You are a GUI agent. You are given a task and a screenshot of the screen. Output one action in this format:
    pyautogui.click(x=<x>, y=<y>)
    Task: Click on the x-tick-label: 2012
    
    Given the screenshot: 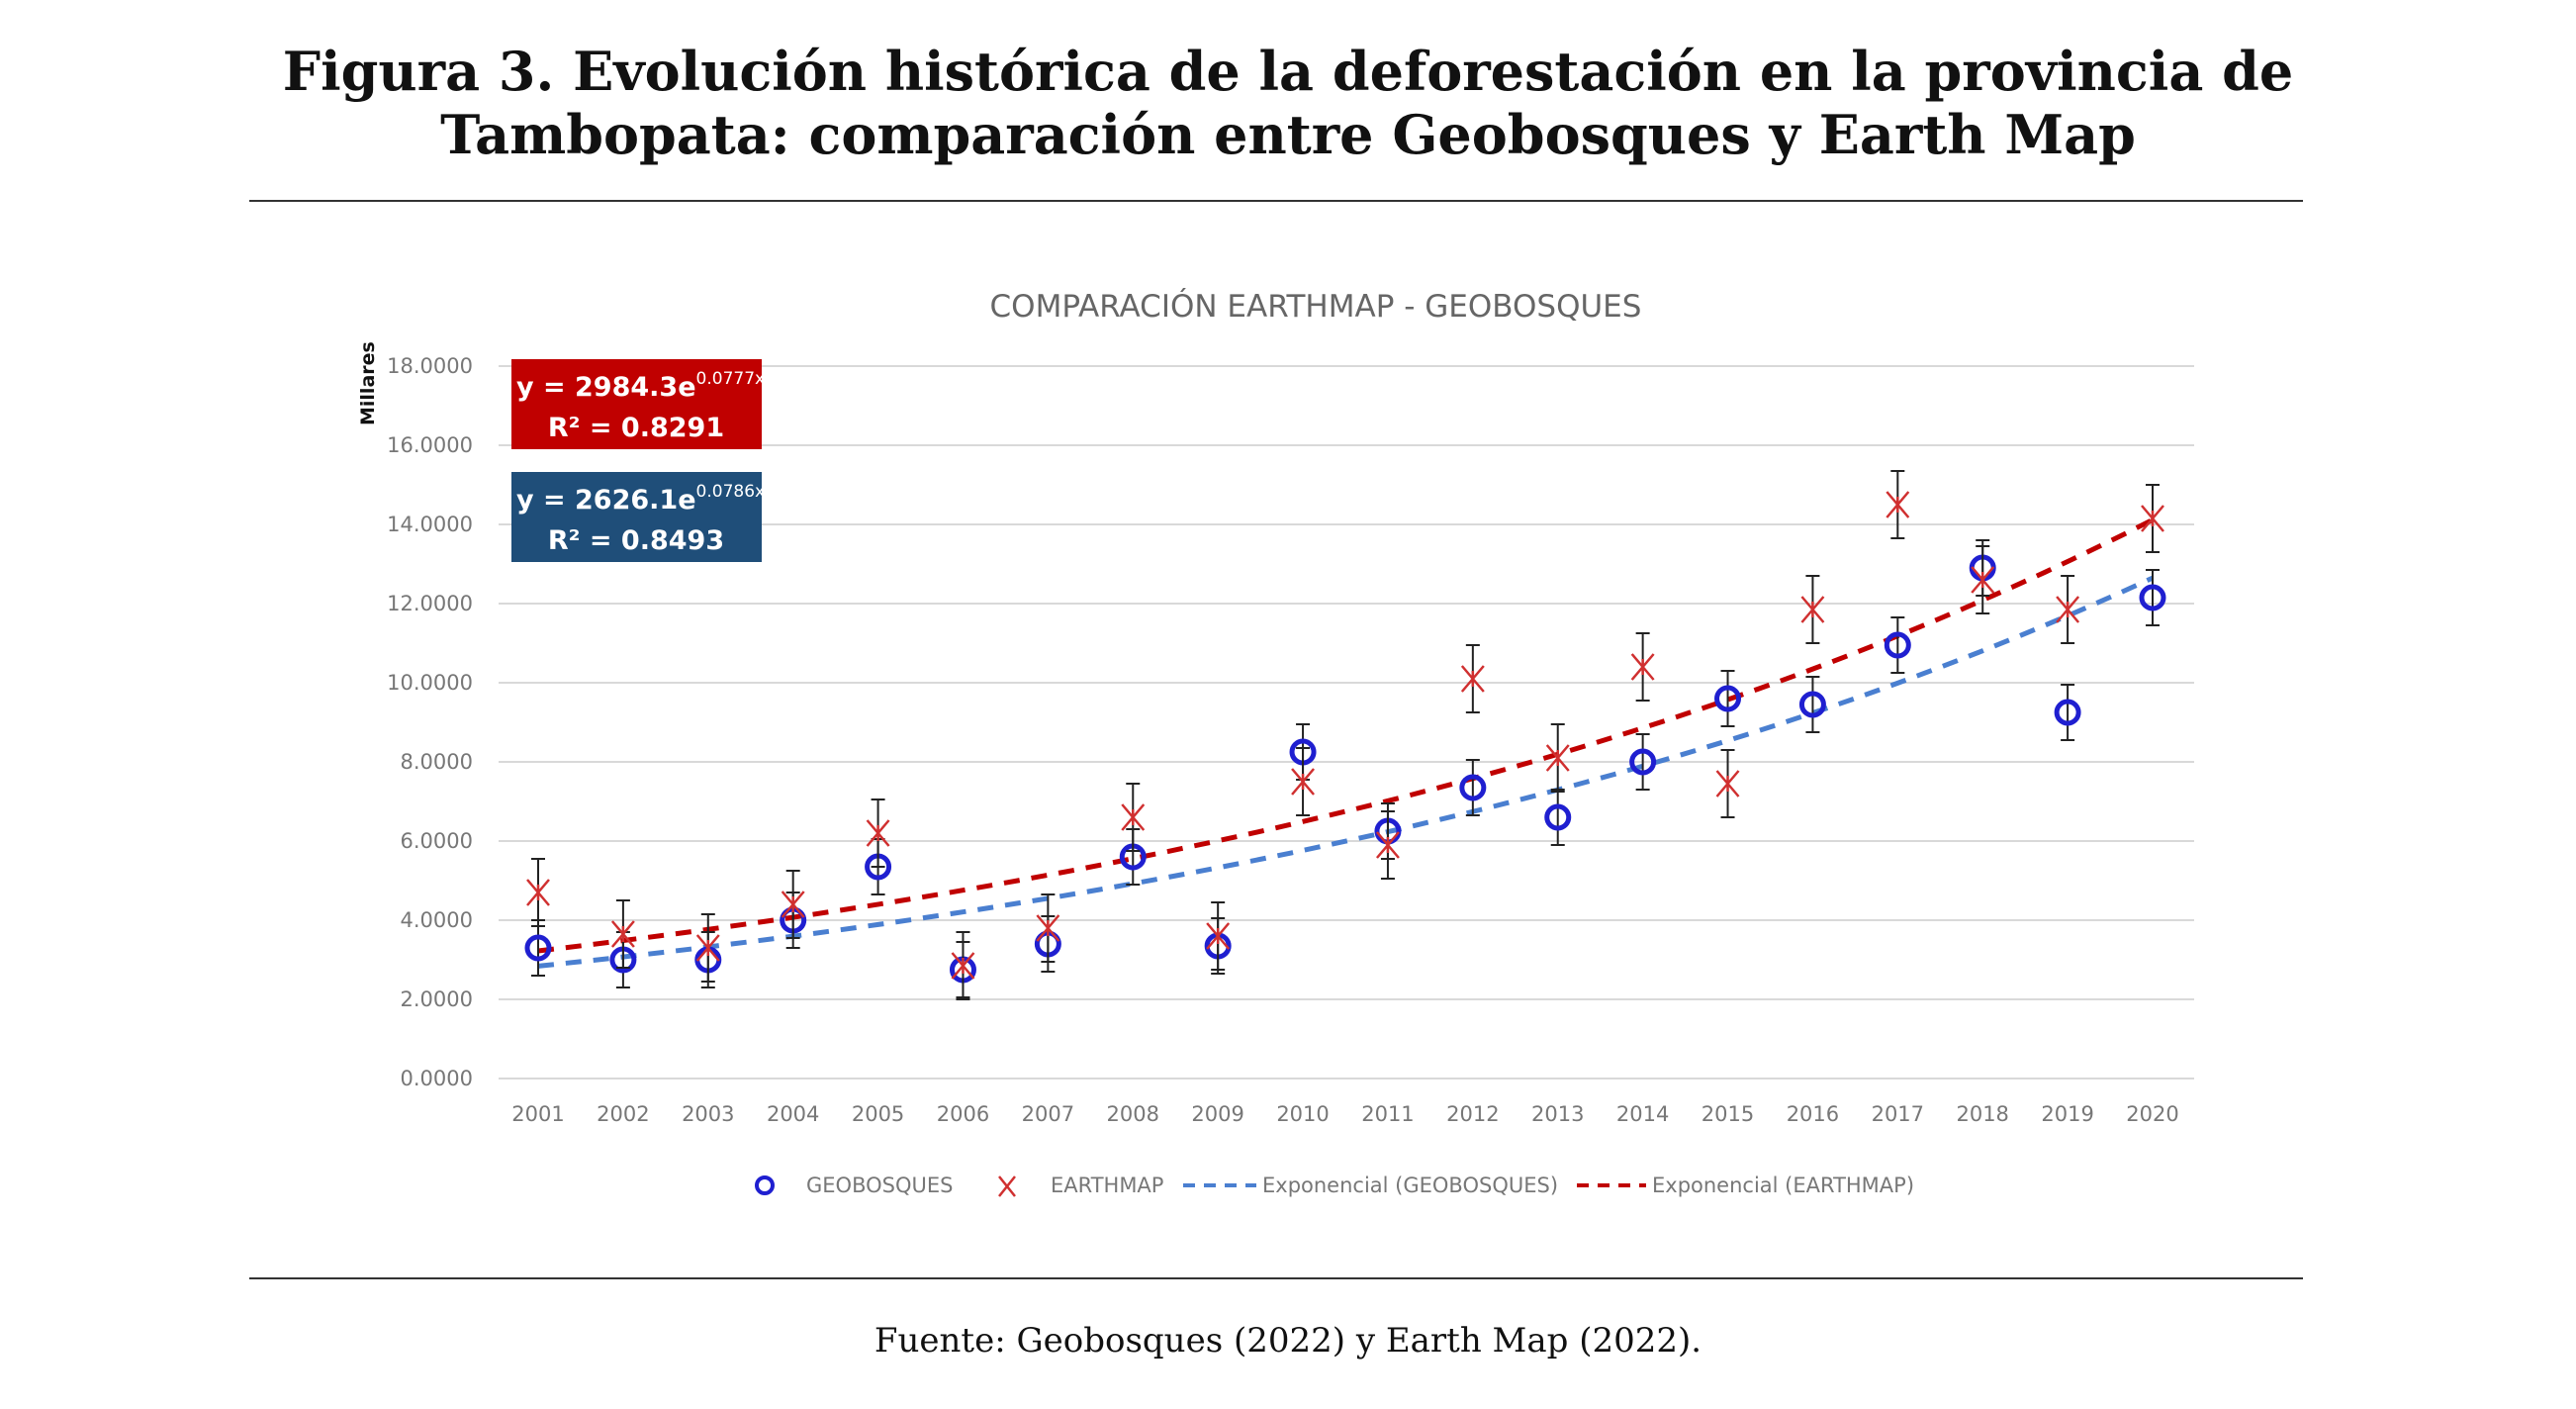 What is the action you would take?
    pyautogui.click(x=1472, y=1114)
    